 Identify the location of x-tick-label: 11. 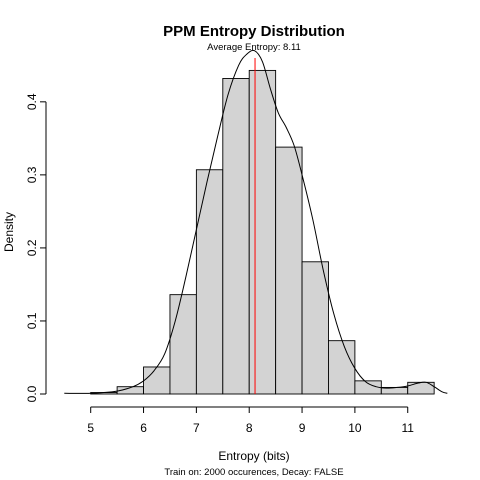
(407, 428).